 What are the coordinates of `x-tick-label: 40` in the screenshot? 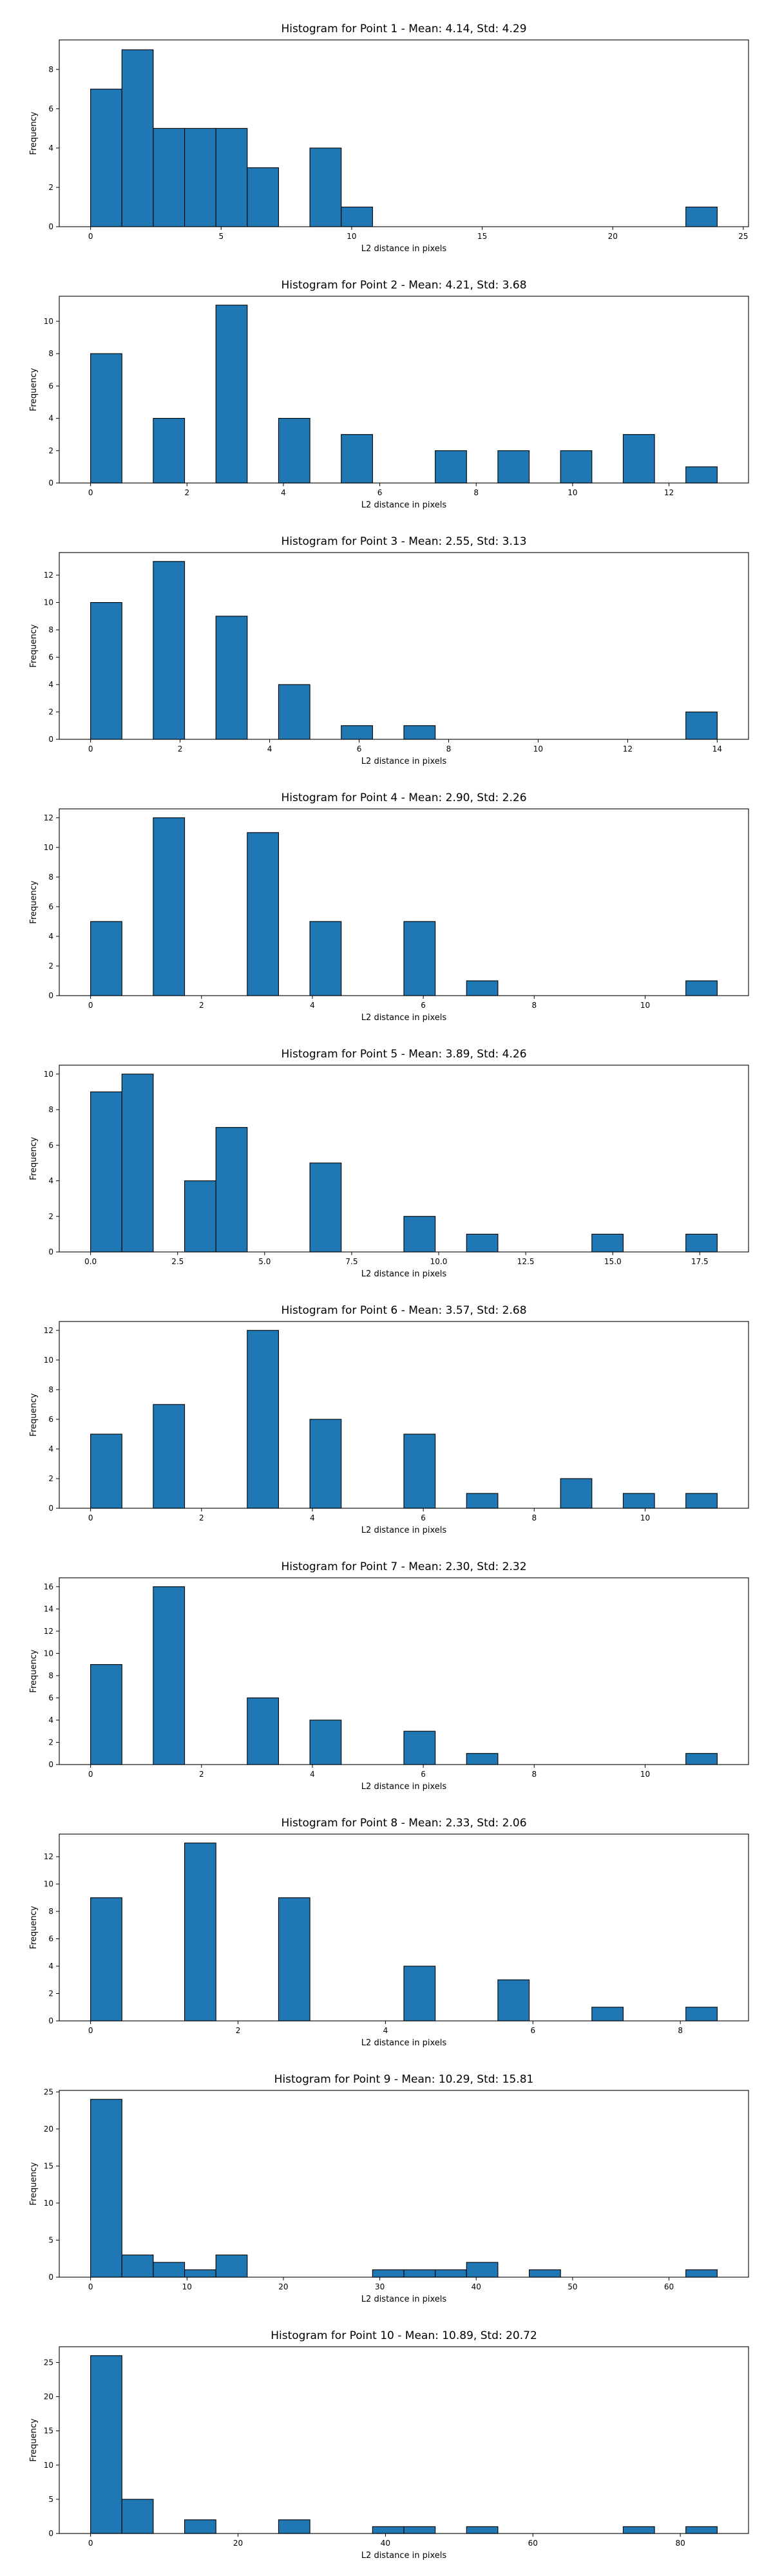 It's located at (385, 2543).